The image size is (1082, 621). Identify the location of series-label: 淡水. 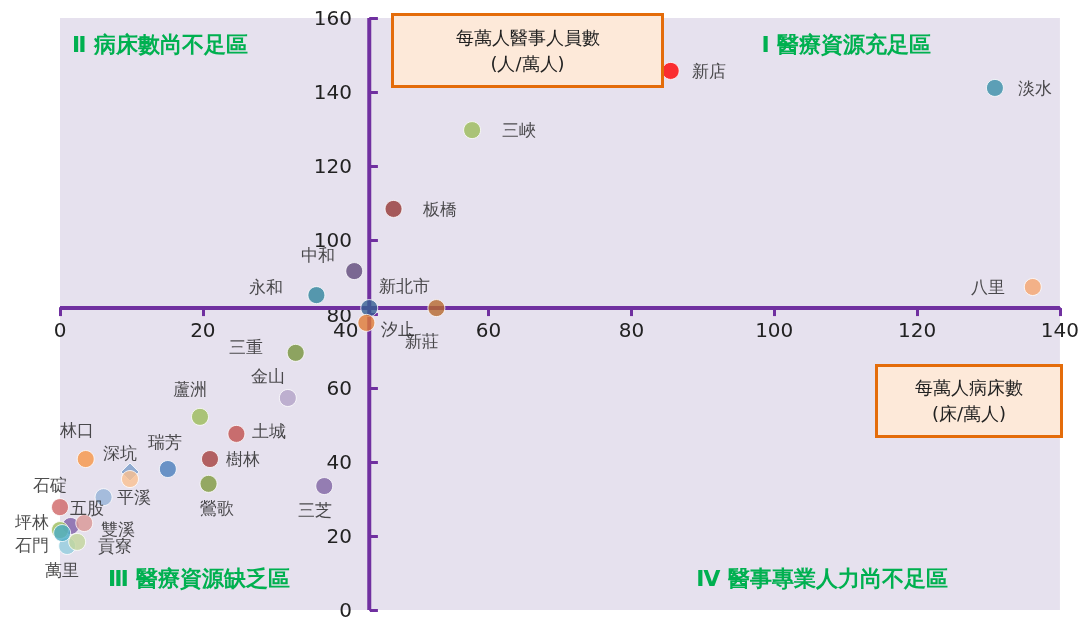
(1034, 87).